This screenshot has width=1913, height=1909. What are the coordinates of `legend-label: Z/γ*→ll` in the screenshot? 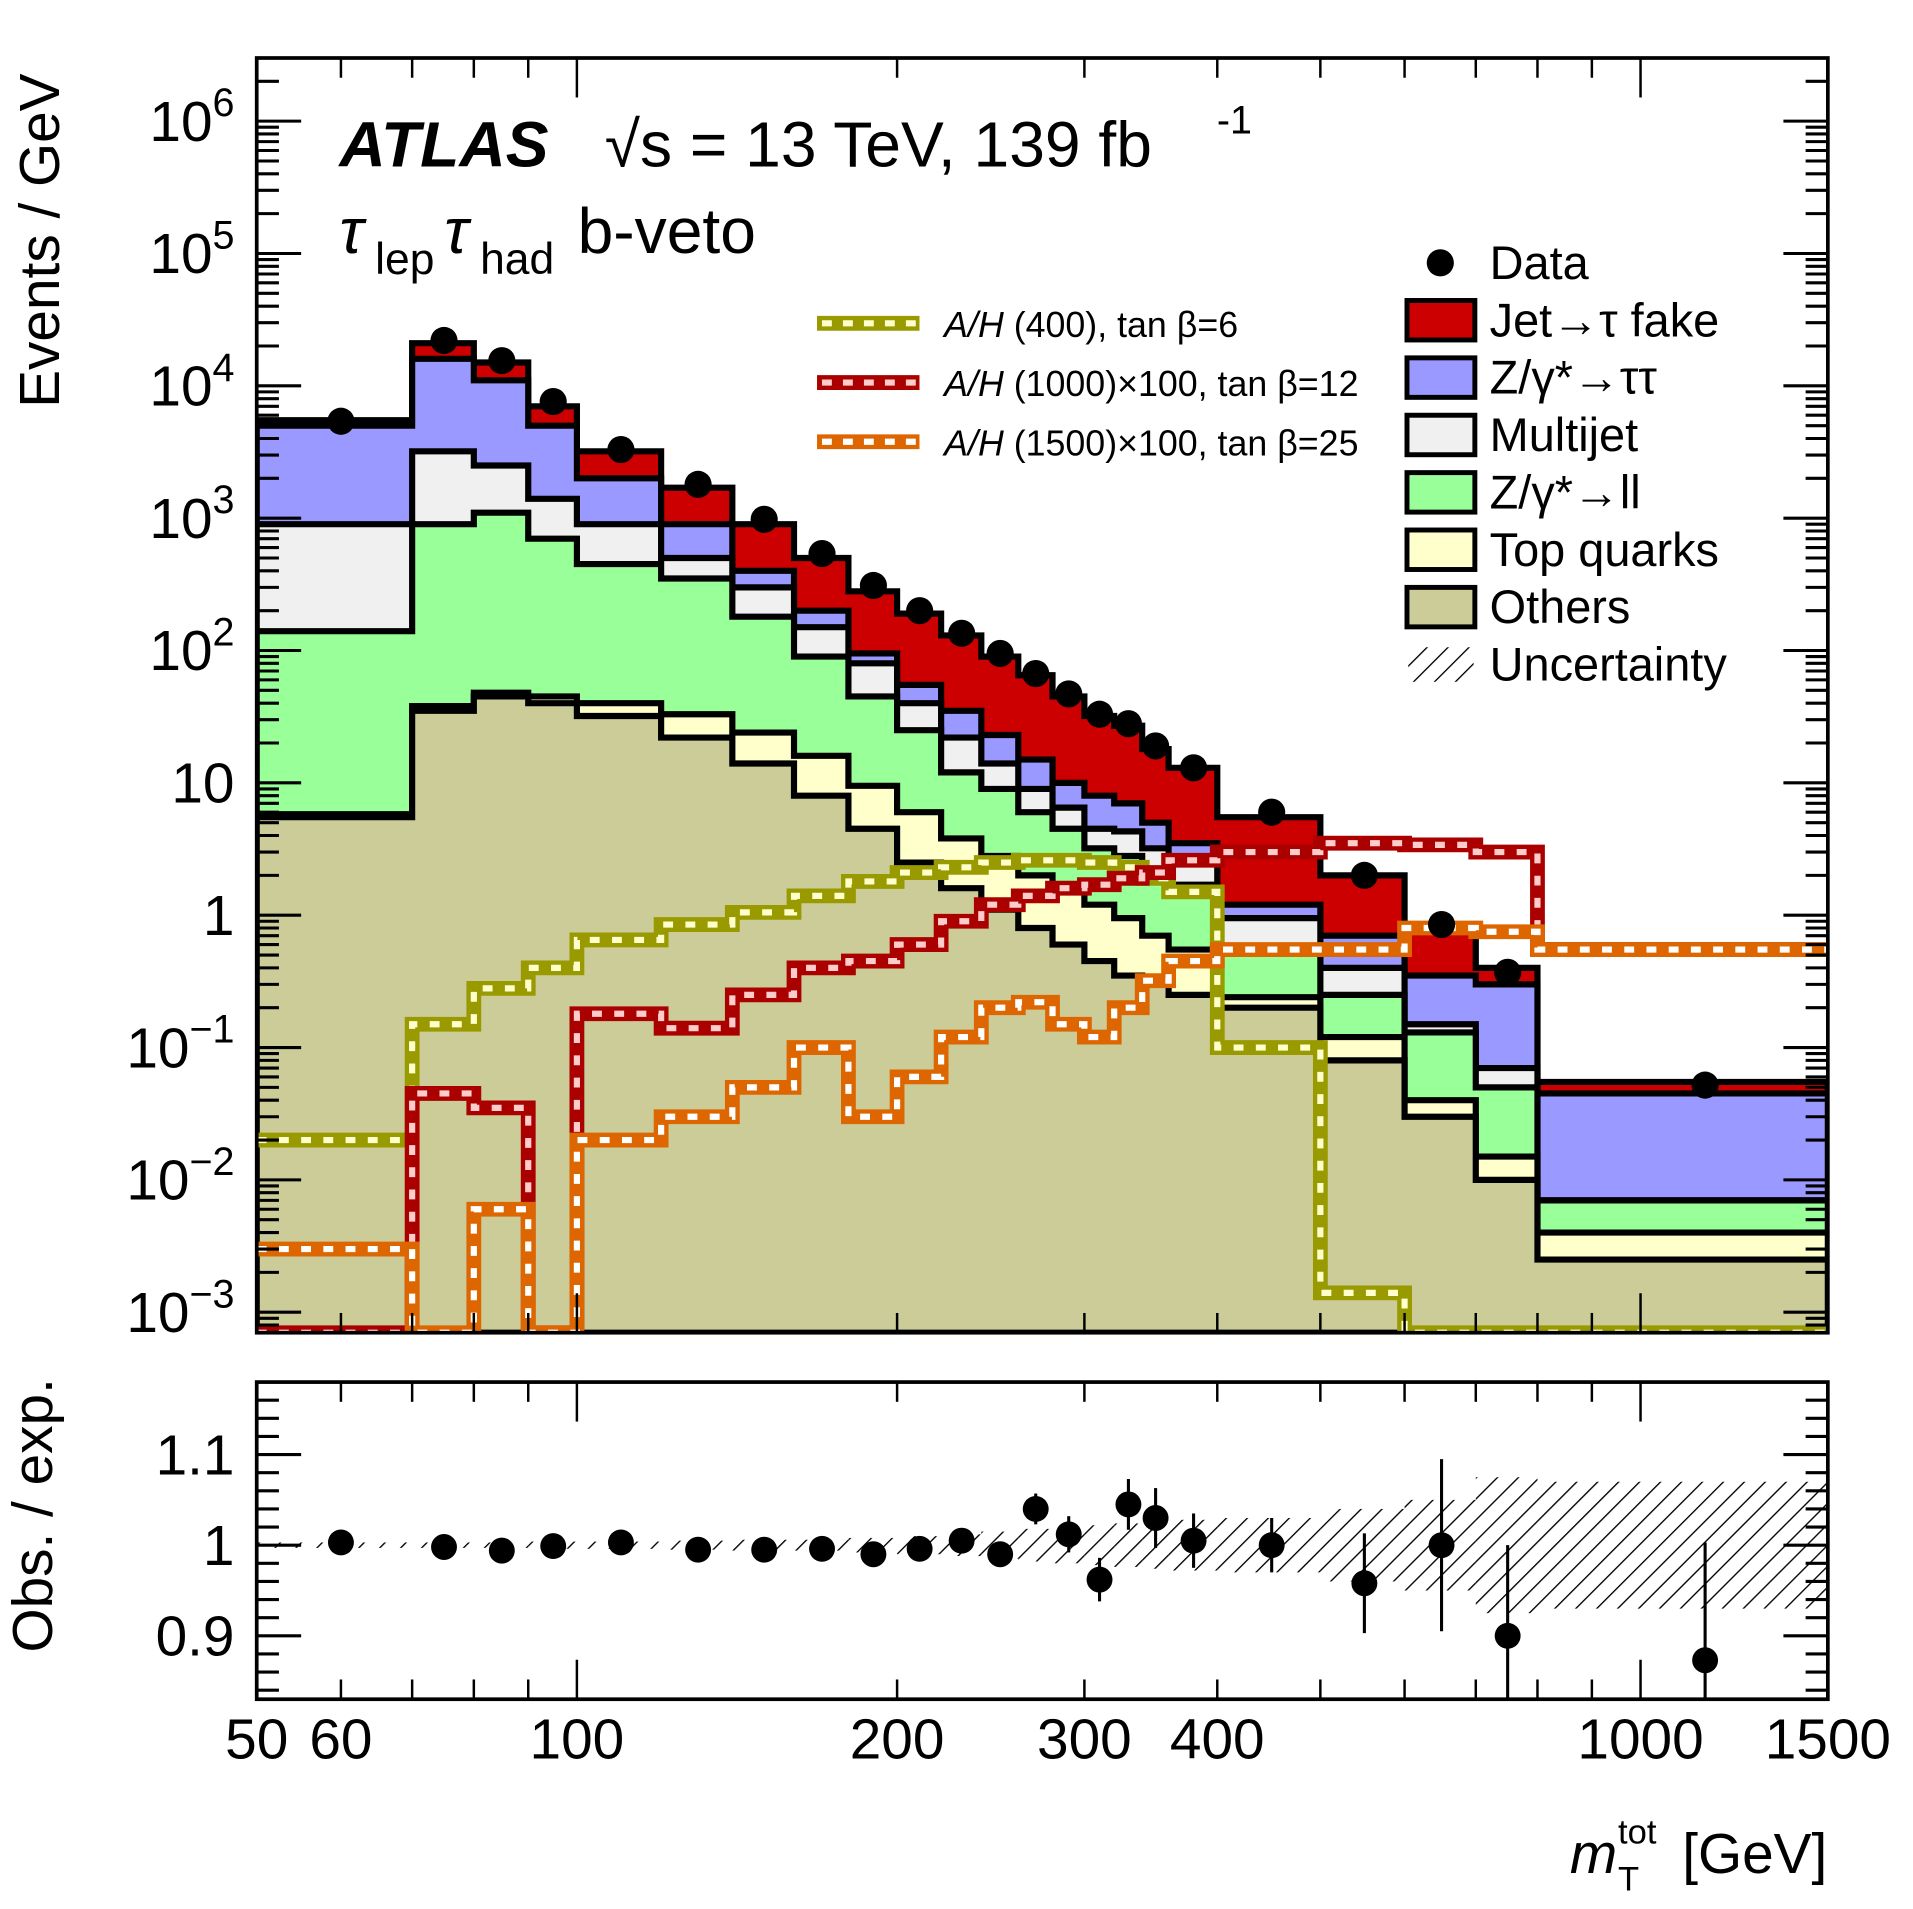 It's located at (1565, 492).